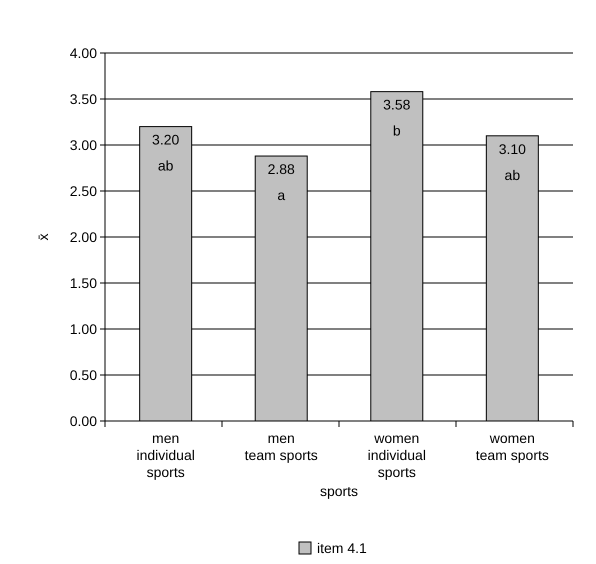  What do you see at coordinates (84, 236) in the screenshot?
I see `y-tick-label: 2.00` at bounding box center [84, 236].